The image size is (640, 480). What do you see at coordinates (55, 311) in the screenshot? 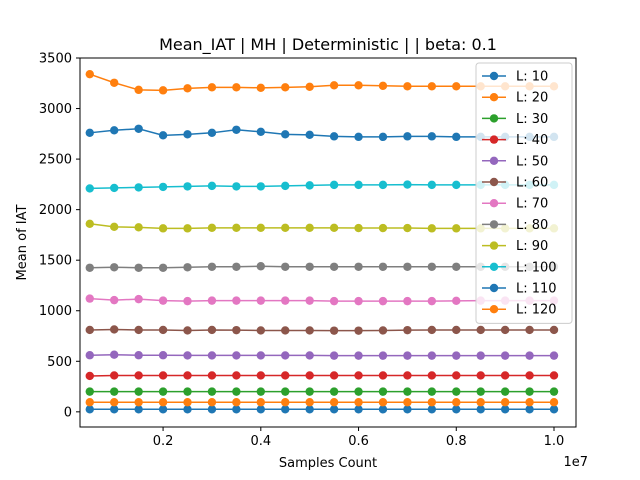
I see `y-tick-label: 1000` at bounding box center [55, 311].